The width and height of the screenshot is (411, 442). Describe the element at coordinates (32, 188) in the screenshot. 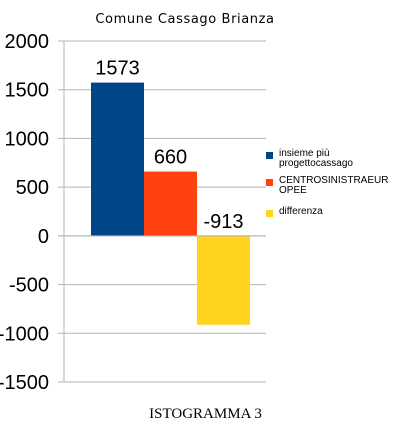

I see `y-tick-label: 500` at that location.